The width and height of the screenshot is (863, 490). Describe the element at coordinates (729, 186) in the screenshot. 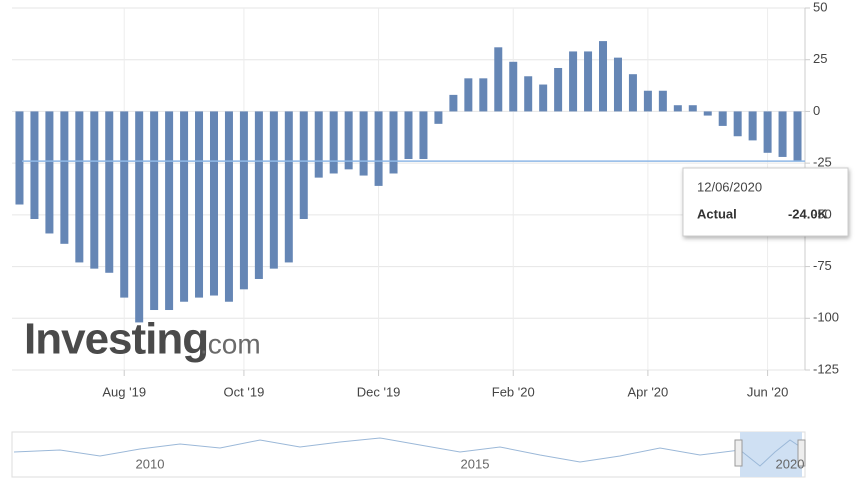

I see `tooltip-date: 12/06/2020` at that location.